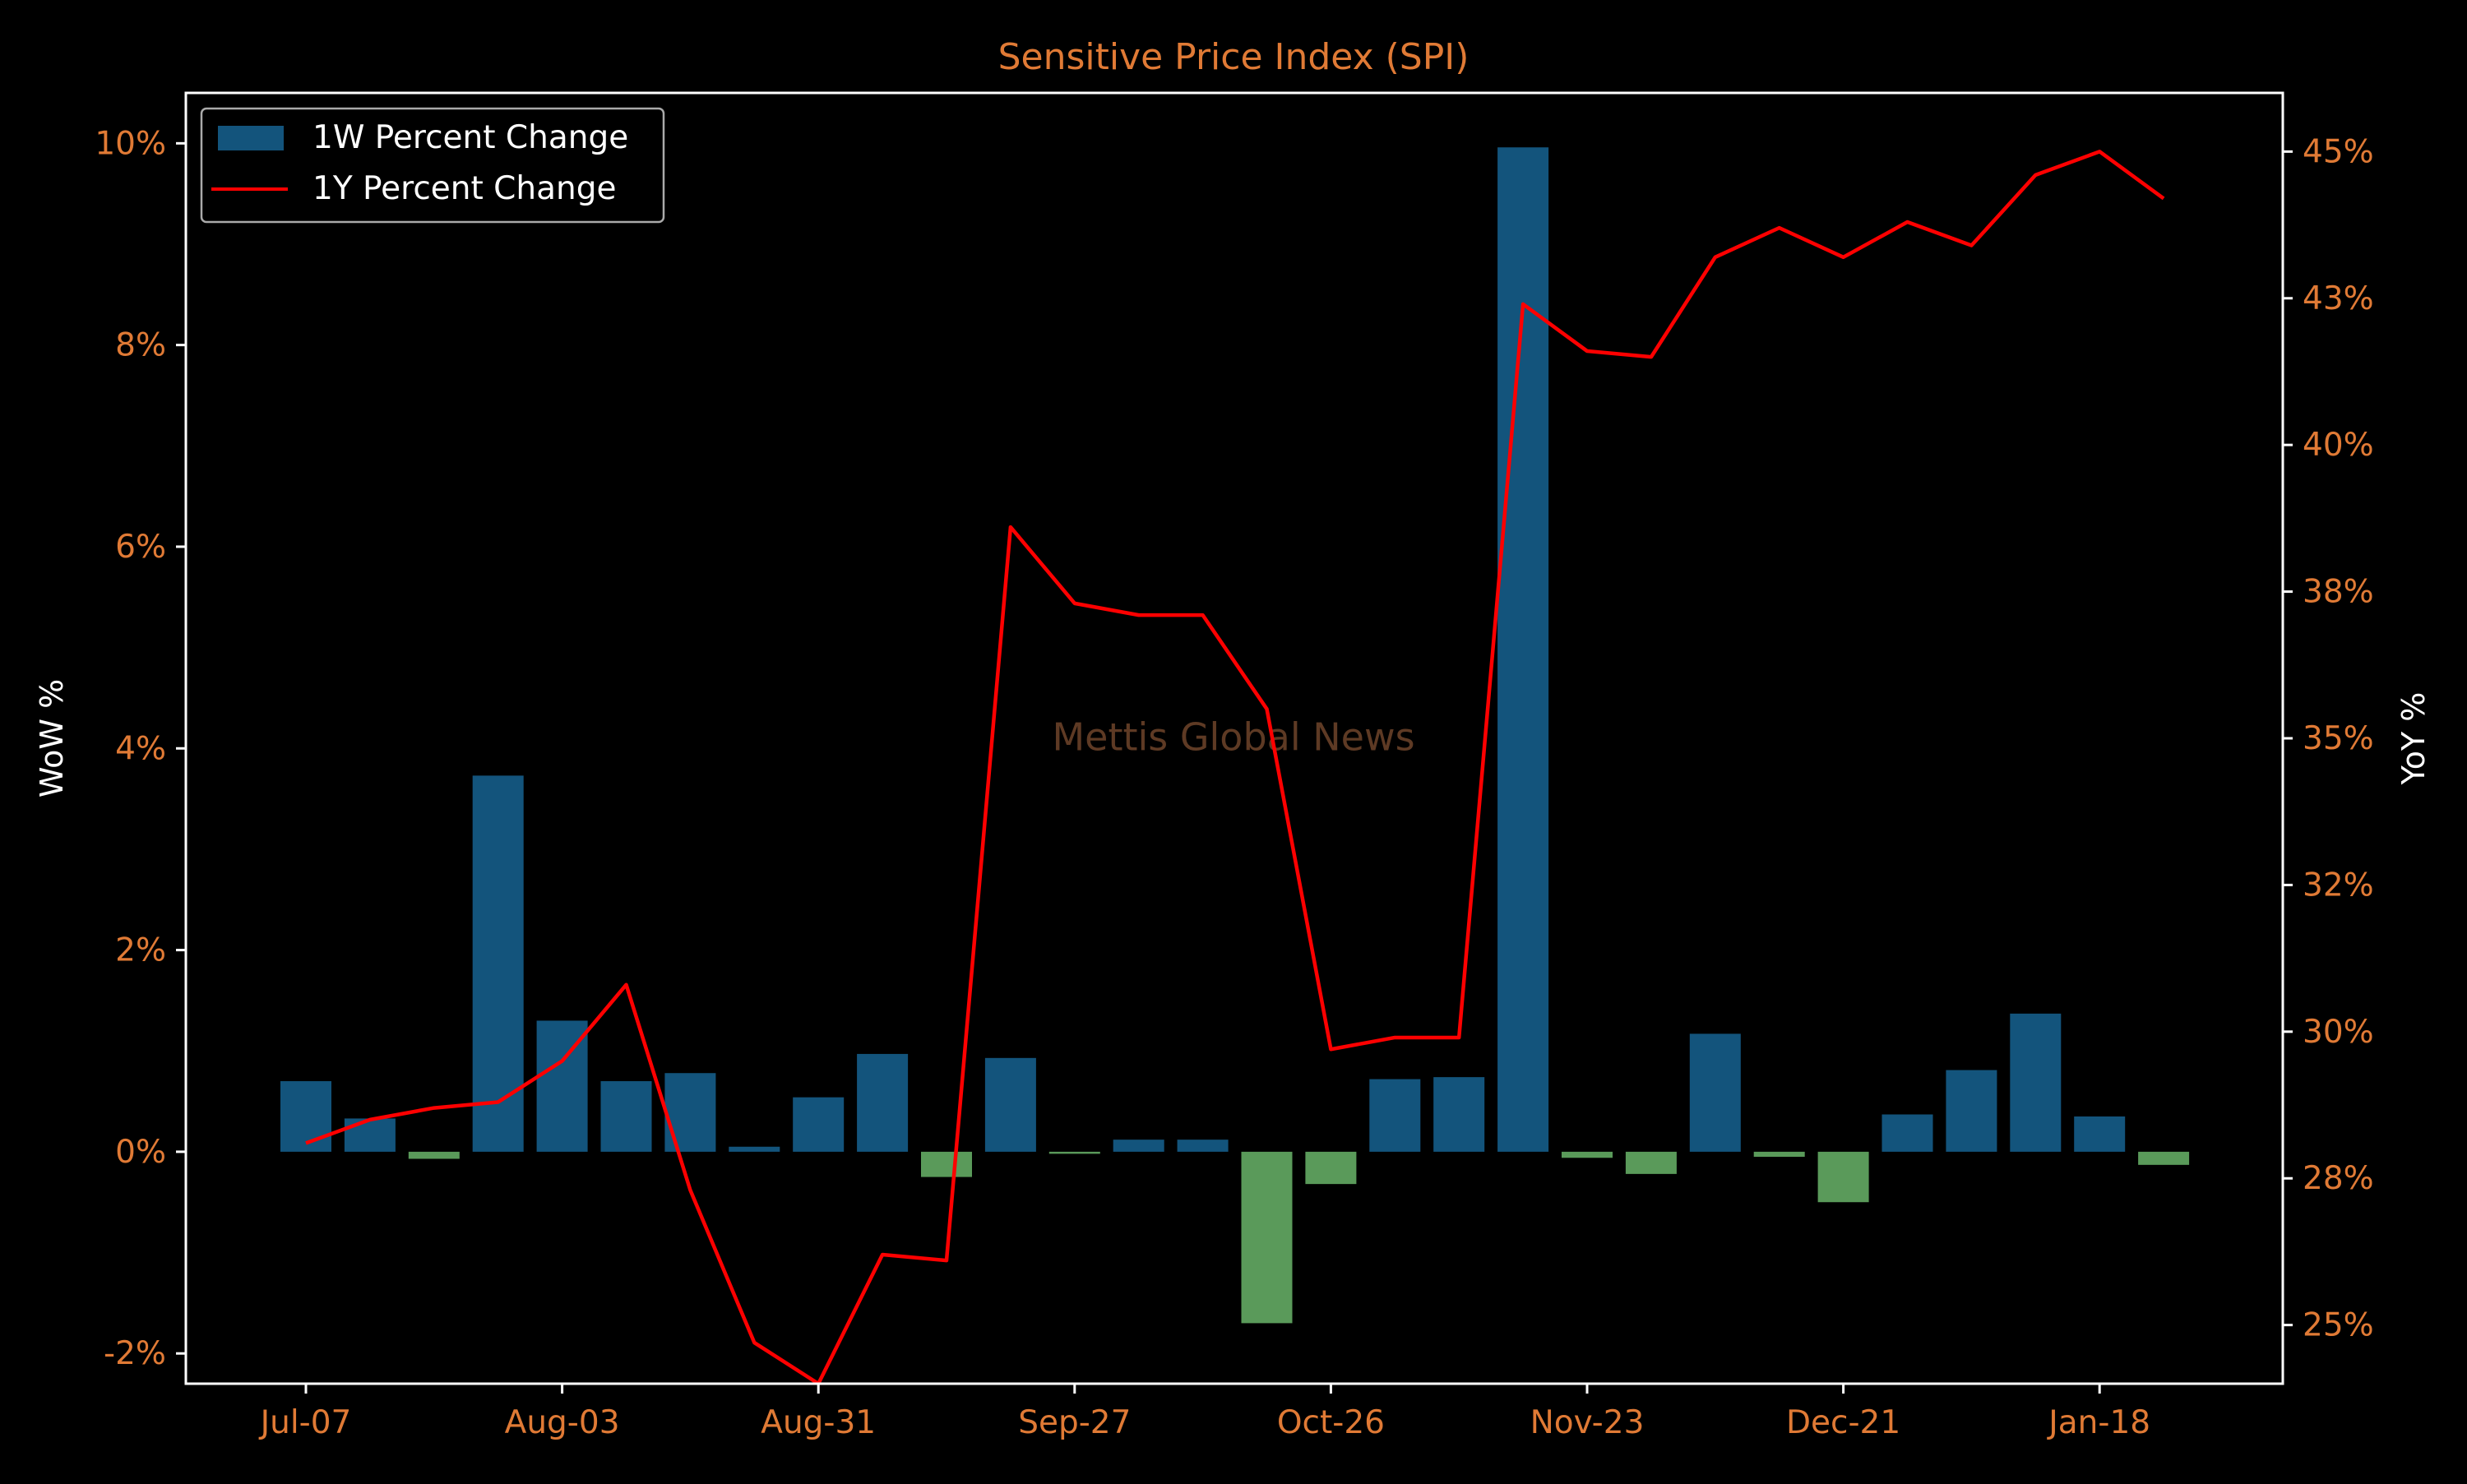 This screenshot has height=1484, width=2467. Describe the element at coordinates (819, 1422) in the screenshot. I see `x-tick-label: Aug-31` at that location.